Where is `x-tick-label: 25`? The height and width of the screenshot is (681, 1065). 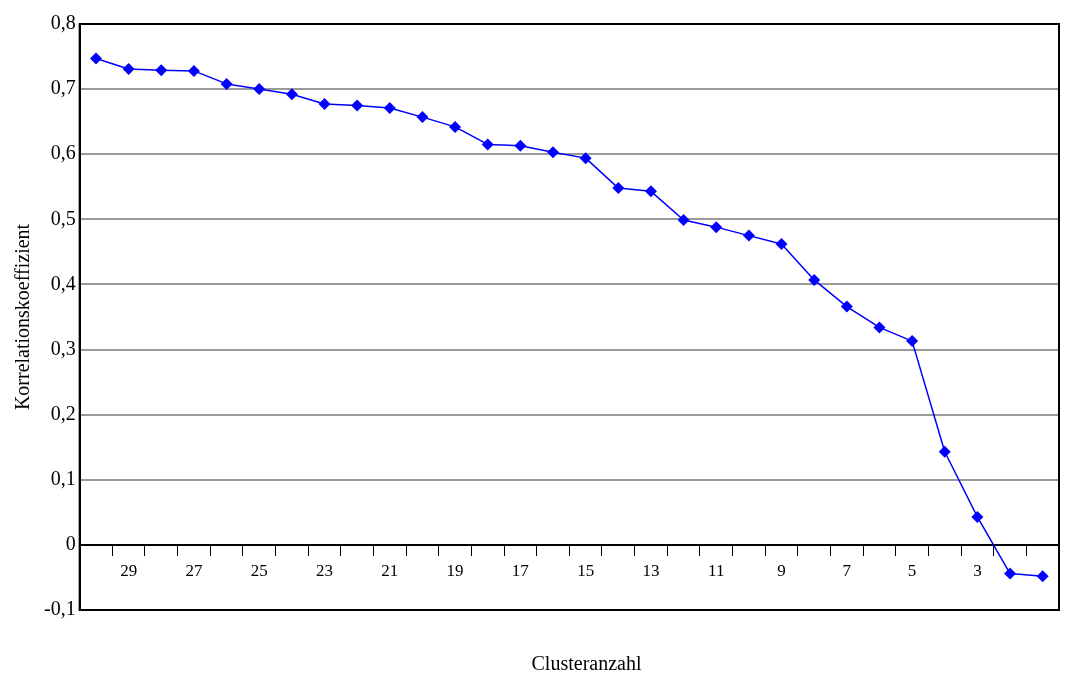
x-tick-label: 25 is located at coordinates (259, 570).